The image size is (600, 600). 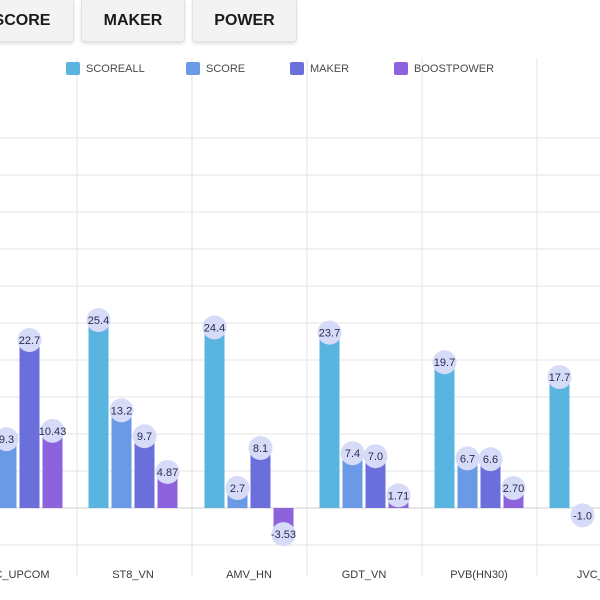 I want to click on data-label: 7.4, so click(x=352, y=454).